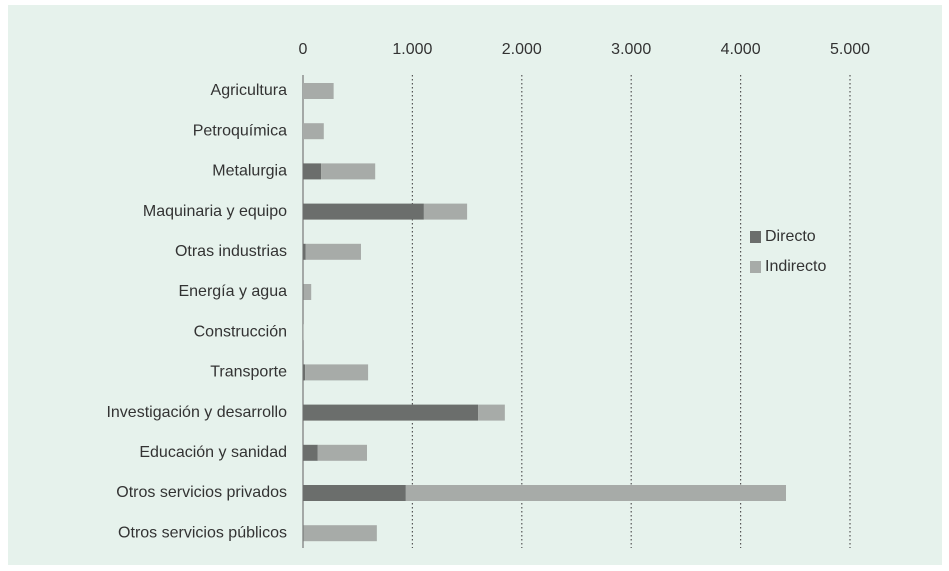  Describe the element at coordinates (795, 266) in the screenshot. I see `legend-label: Indirecto` at that location.